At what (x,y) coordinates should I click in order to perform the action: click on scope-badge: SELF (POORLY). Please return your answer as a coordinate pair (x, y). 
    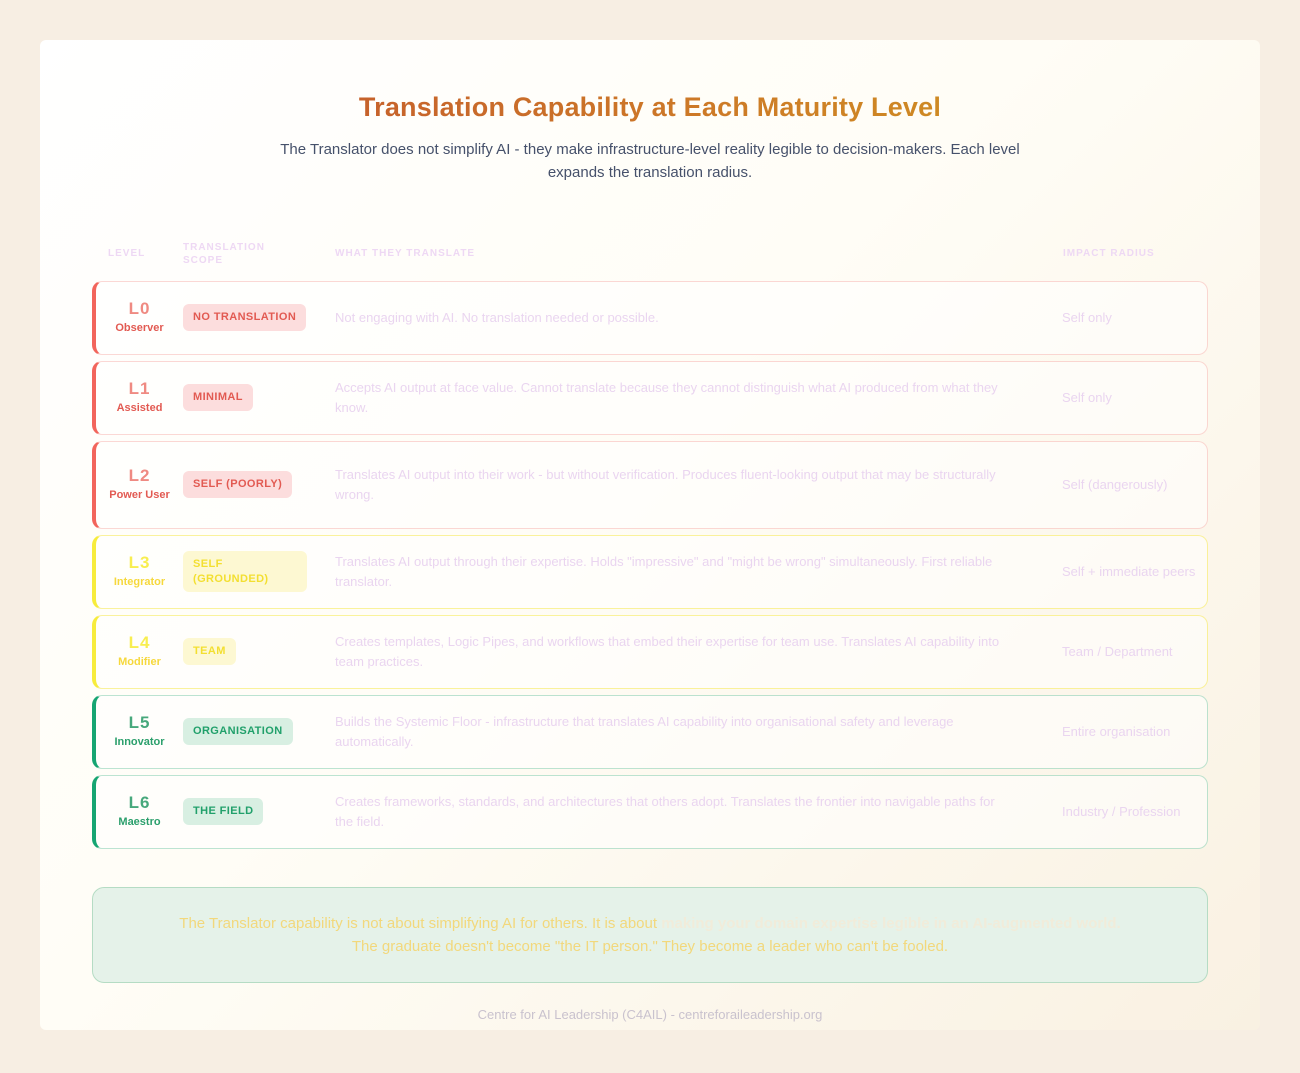
    Looking at the image, I should click on (238, 484).